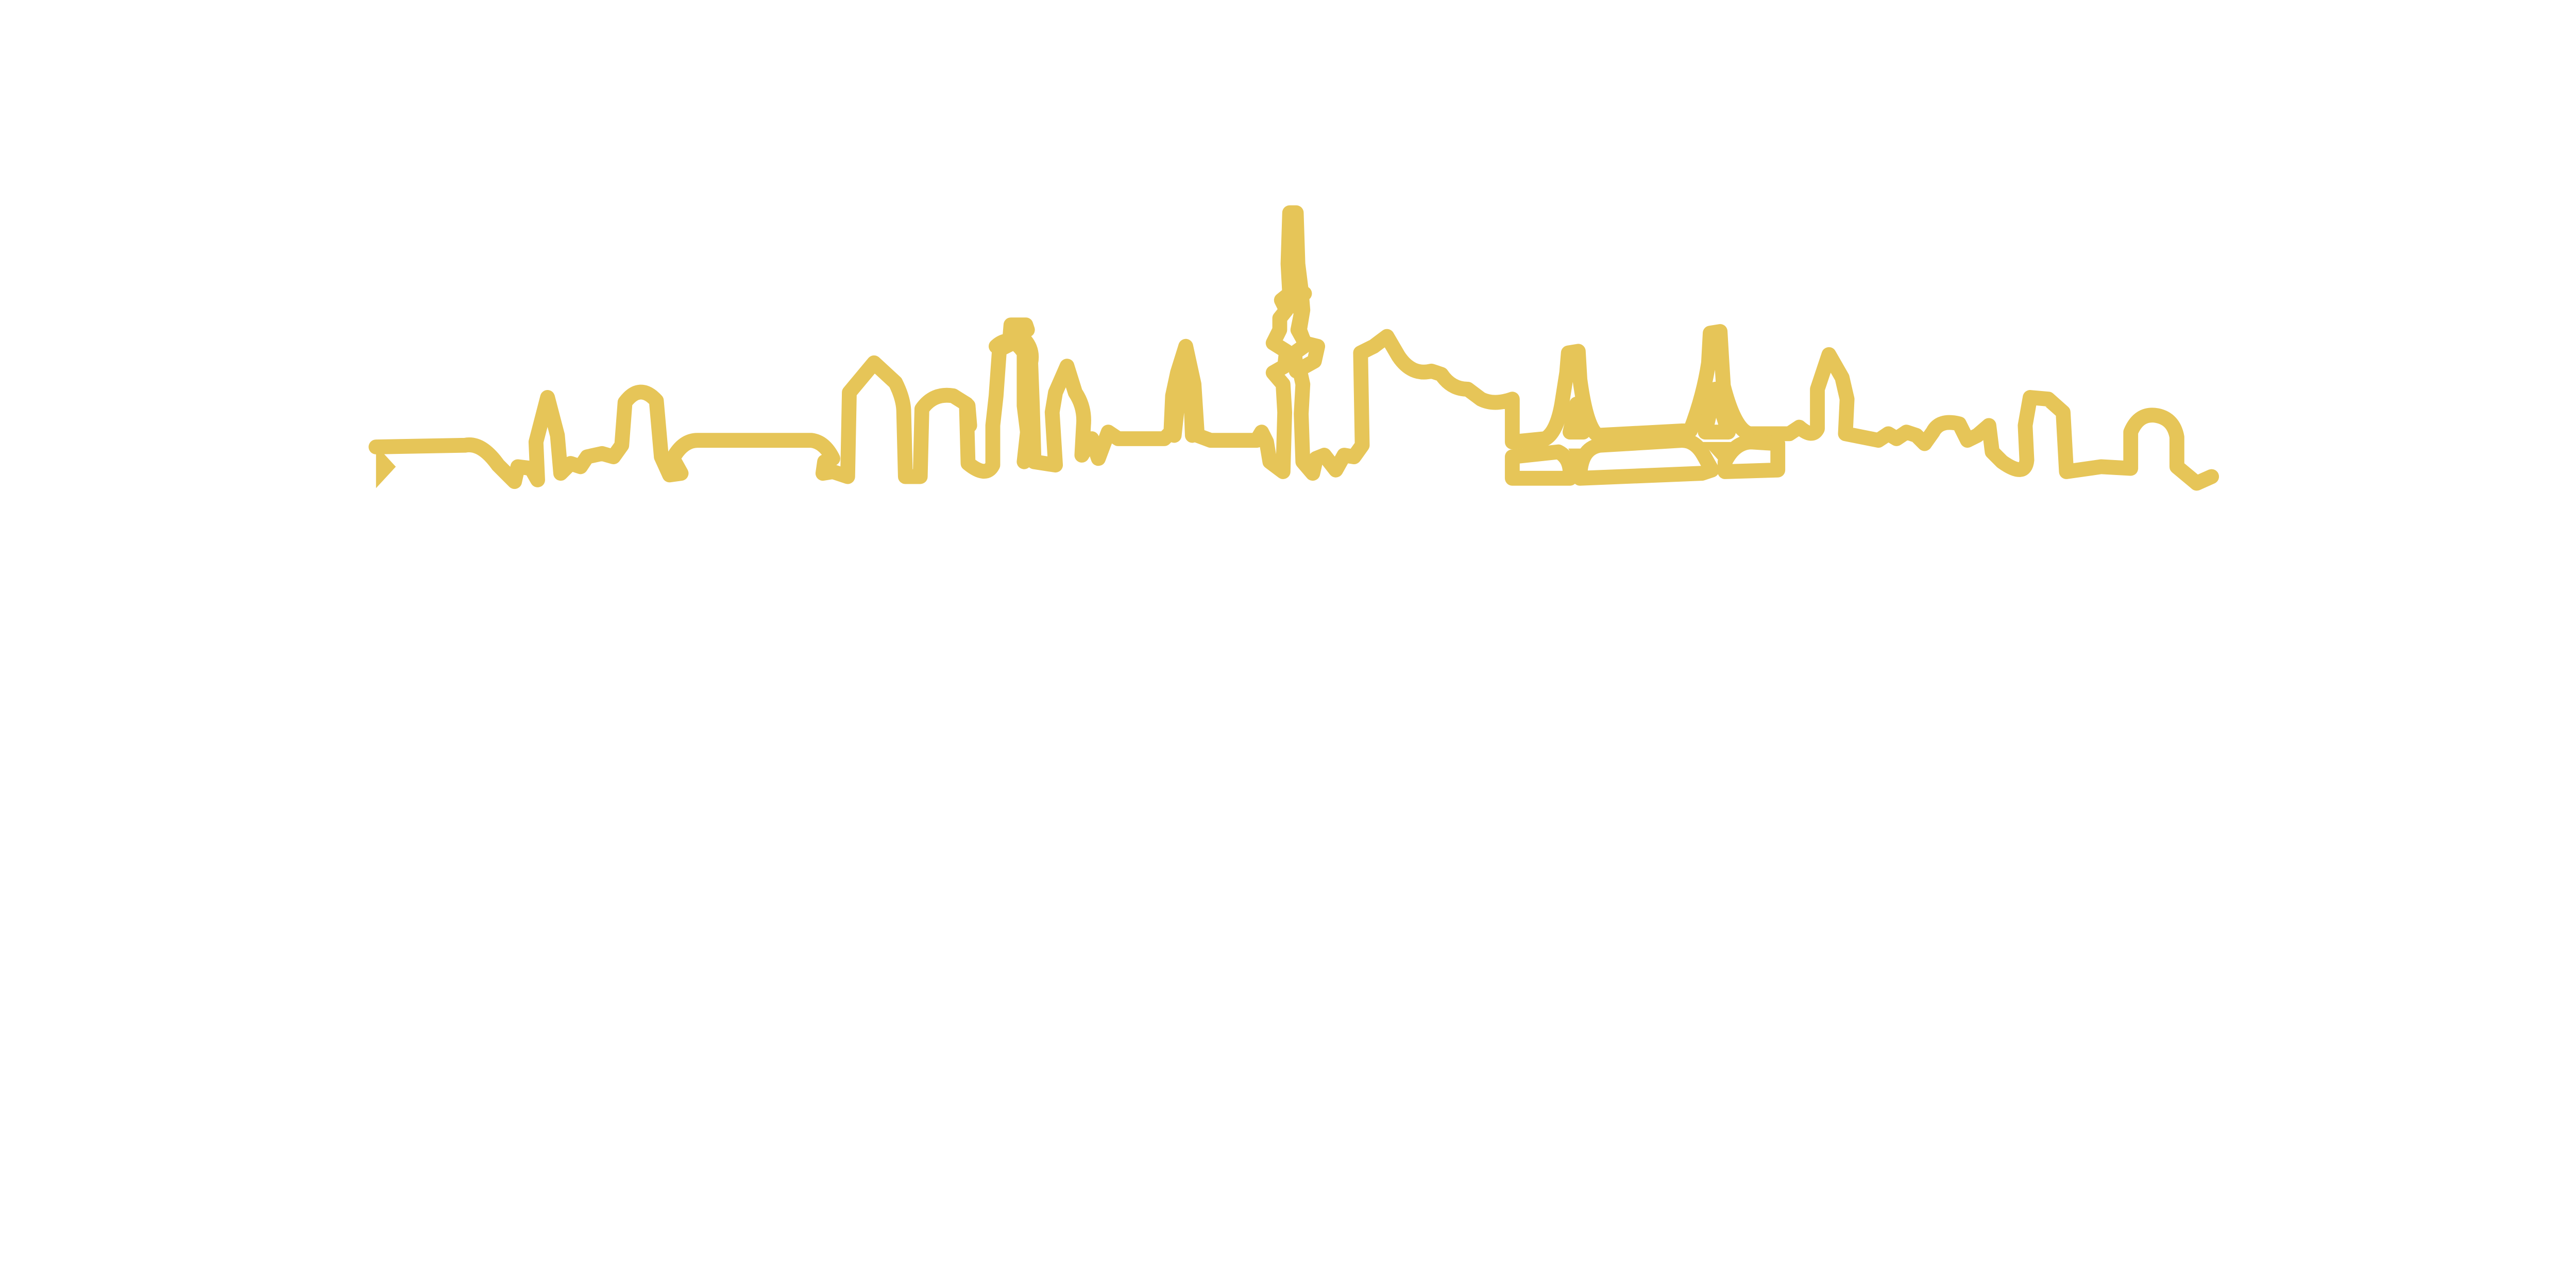  What do you see at coordinates (1717, 411) in the screenshot?
I see `right-spire-inner` at bounding box center [1717, 411].